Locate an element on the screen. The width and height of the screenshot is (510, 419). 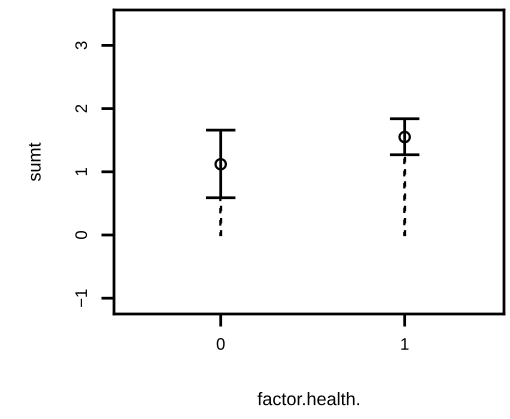
x-axis-title: factor.health. is located at coordinates (309, 399).